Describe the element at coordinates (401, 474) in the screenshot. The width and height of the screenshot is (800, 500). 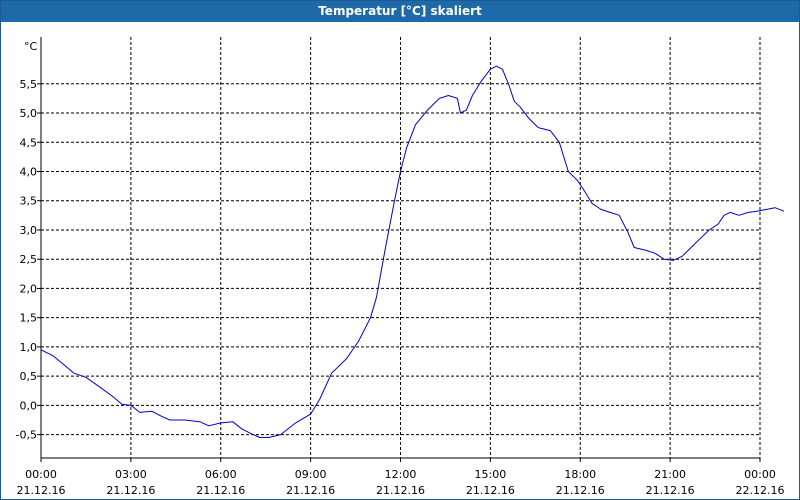
I see `x-tick-time-4: 12:00` at that location.